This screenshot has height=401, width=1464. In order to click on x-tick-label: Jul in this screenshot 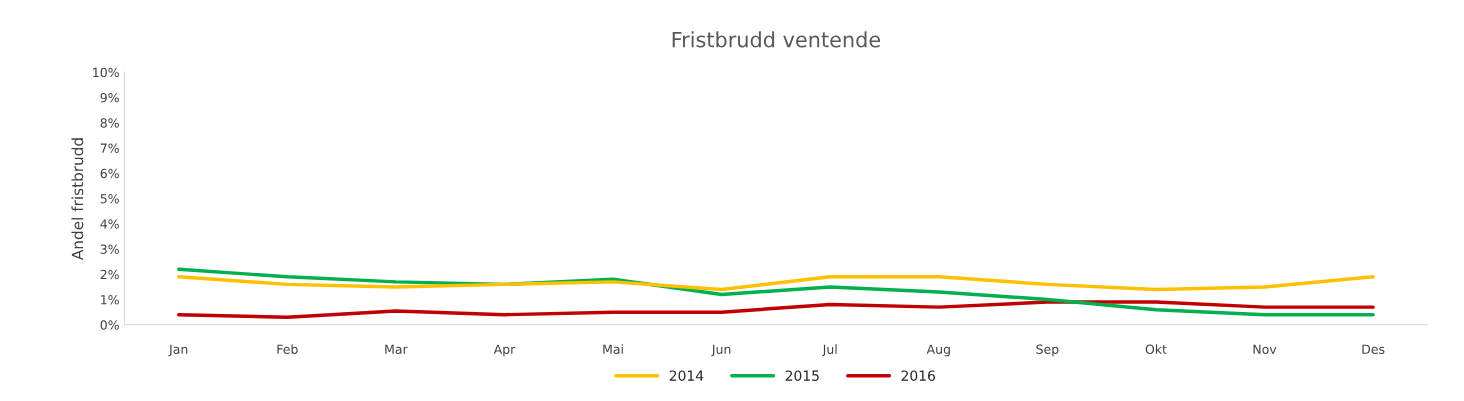, I will do `click(829, 350)`.